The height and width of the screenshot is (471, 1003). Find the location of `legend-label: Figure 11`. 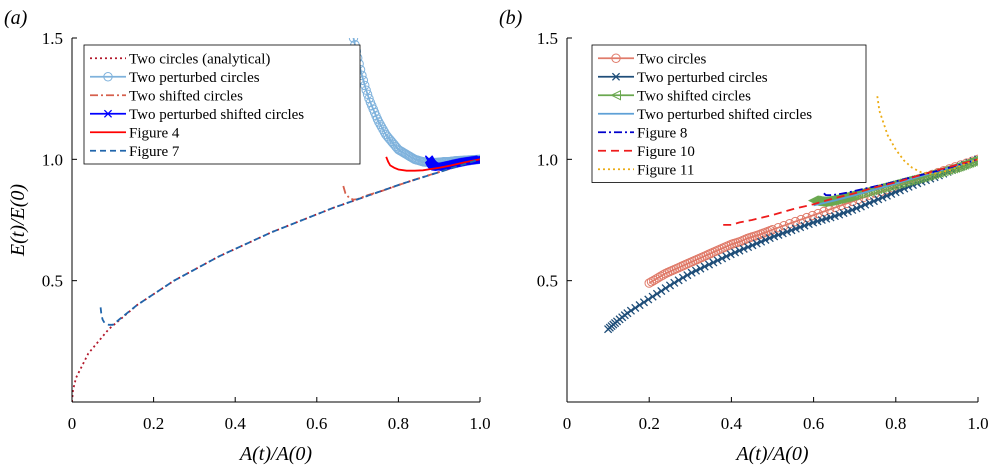

legend-label: Figure 11 is located at coordinates (665, 170).